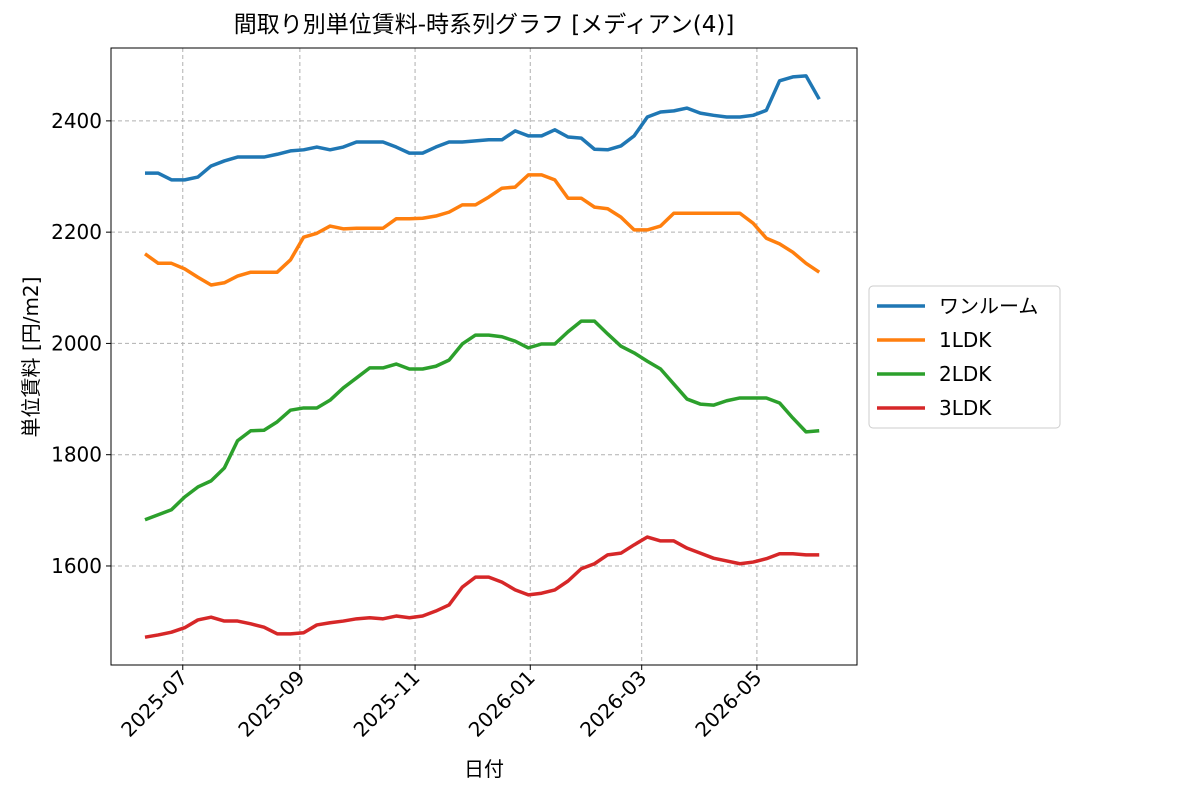  What do you see at coordinates (76, 343) in the screenshot?
I see `y-tick-label: 2000` at bounding box center [76, 343].